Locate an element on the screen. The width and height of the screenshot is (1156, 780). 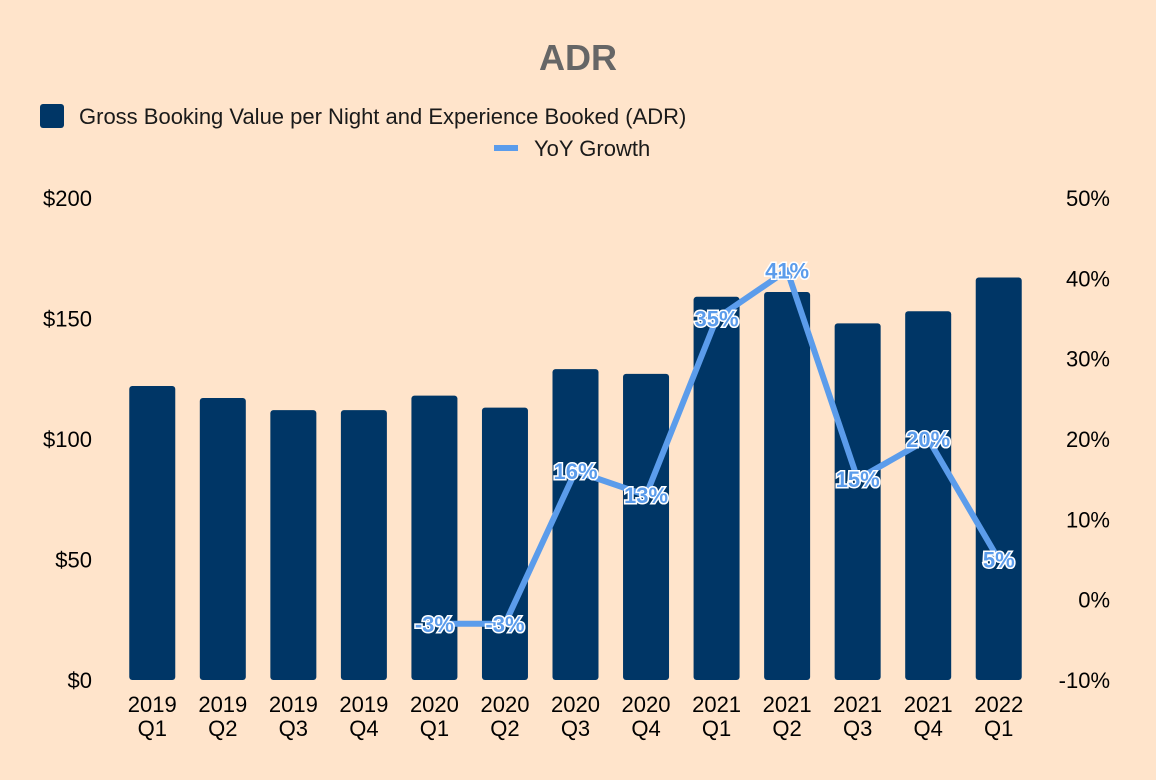
x-tick-label: 2020 Q4 is located at coordinates (646, 716).